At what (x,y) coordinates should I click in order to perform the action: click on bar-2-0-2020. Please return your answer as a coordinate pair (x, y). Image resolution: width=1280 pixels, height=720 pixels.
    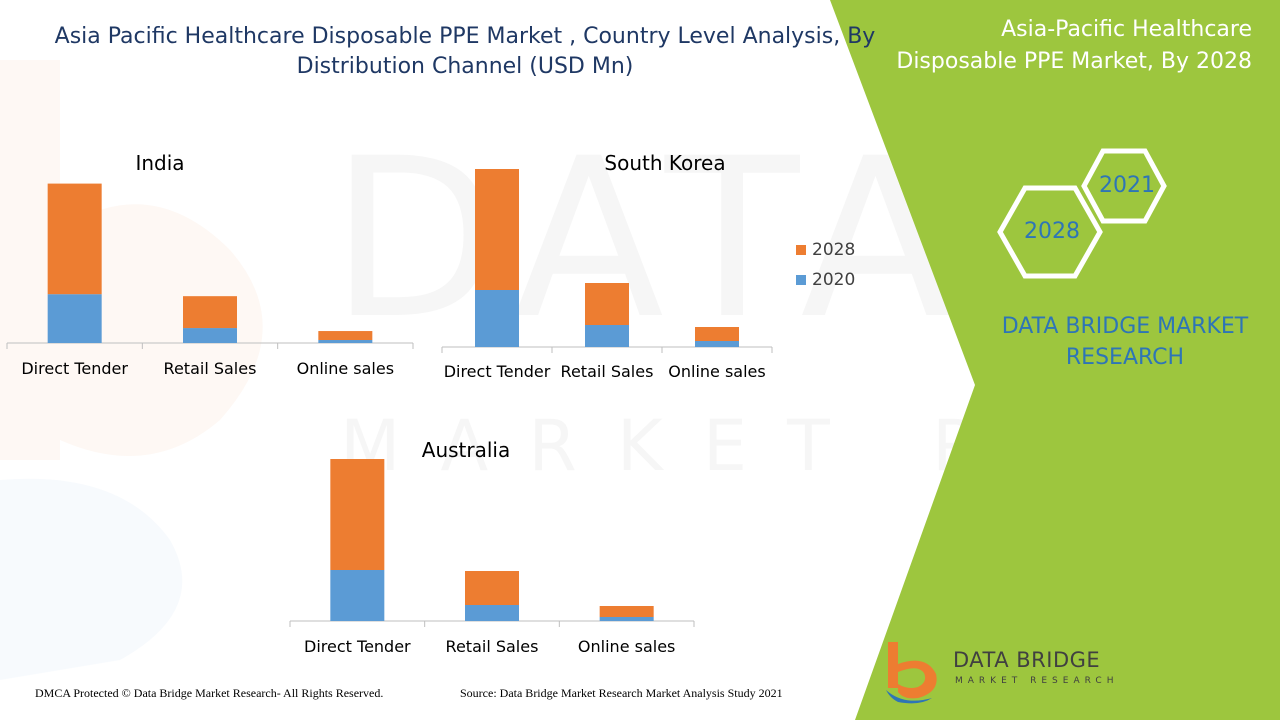
    Looking at the image, I should click on (357, 595).